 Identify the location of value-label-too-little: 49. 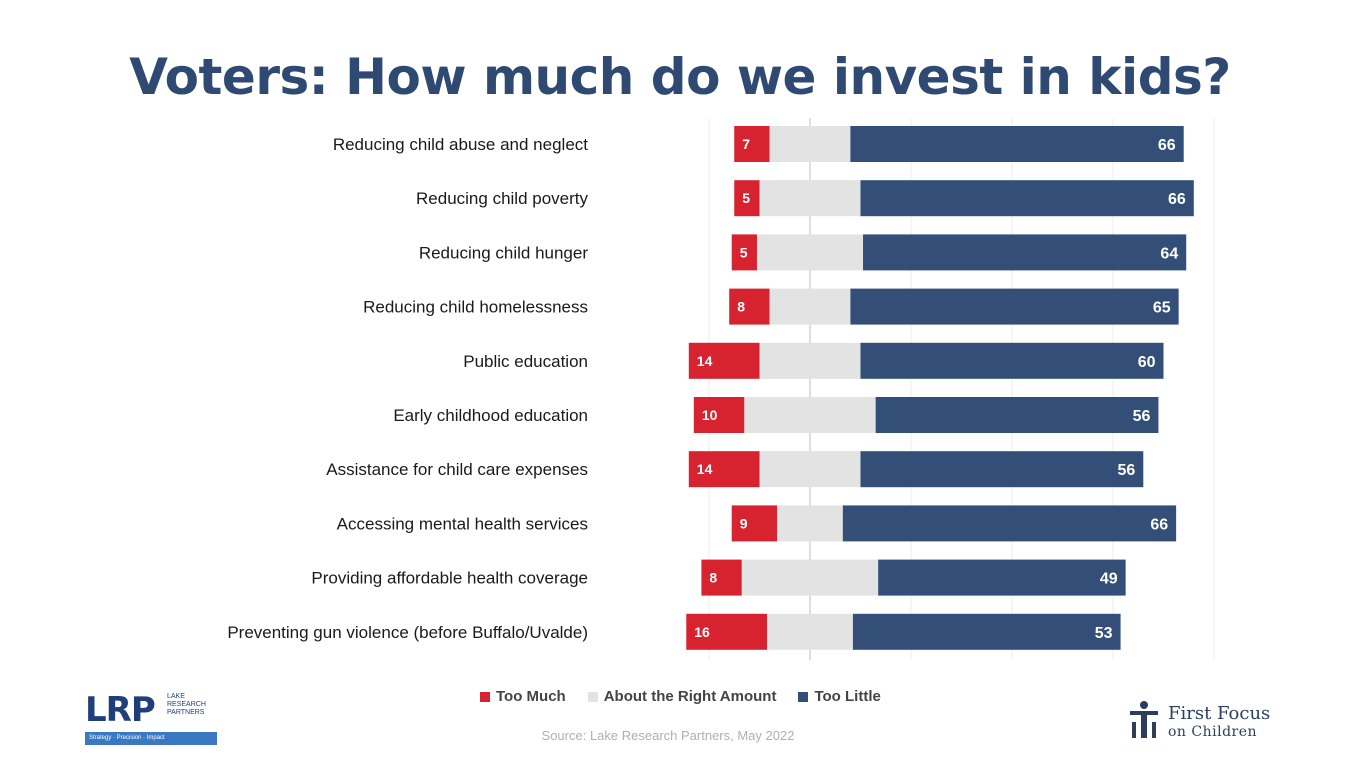
(1109, 579).